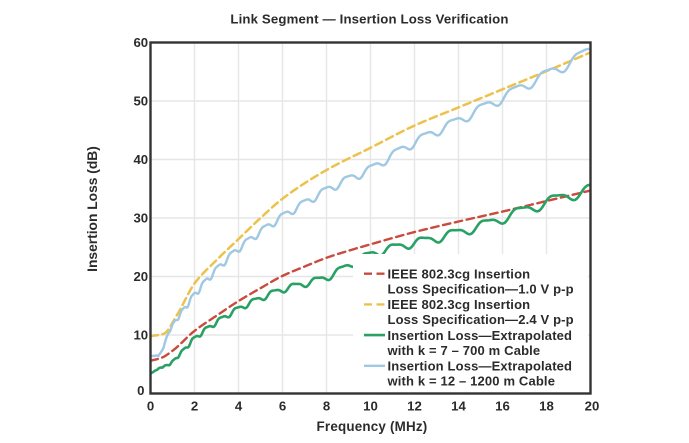 The width and height of the screenshot is (689, 443). What do you see at coordinates (194, 406) in the screenshot?
I see `svg-text: 2` at bounding box center [194, 406].